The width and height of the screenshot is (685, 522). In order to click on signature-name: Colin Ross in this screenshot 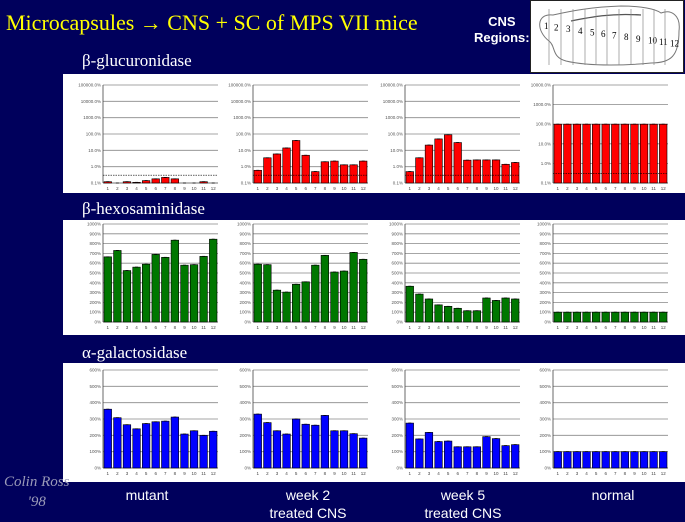, I will do `click(37, 482)`.